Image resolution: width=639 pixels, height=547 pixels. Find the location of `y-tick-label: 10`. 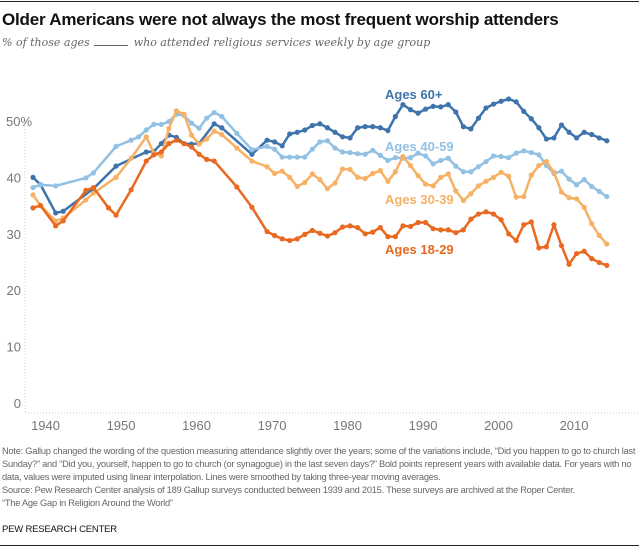

y-tick-label: 10 is located at coordinates (14, 347).